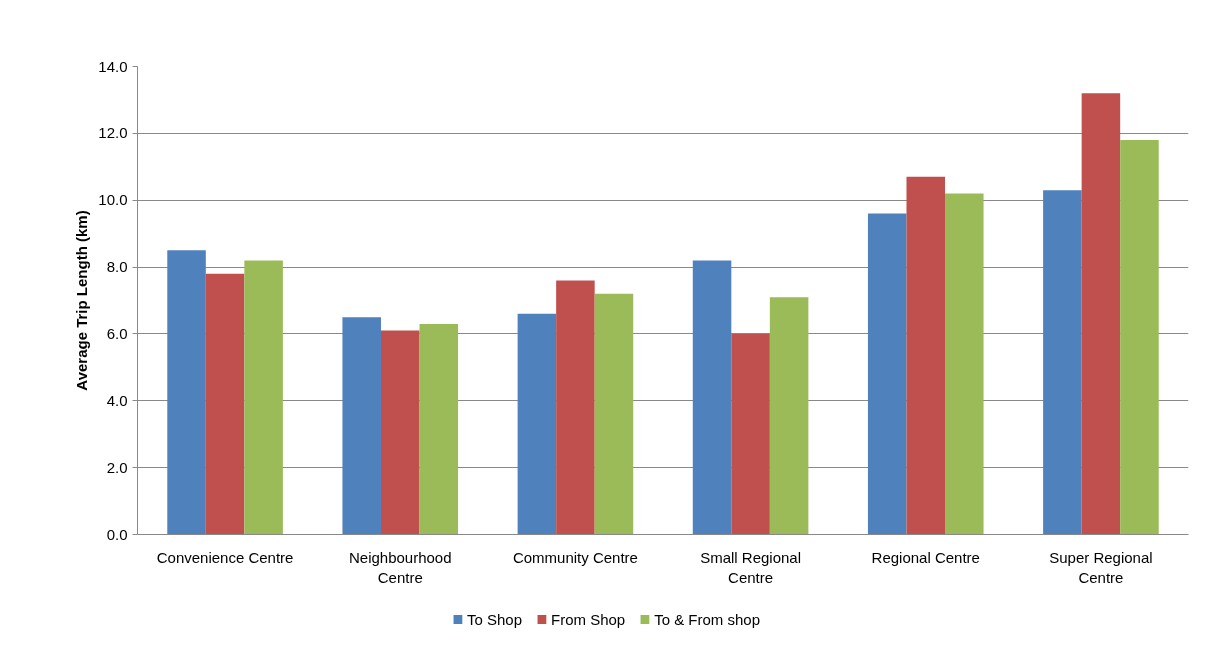 Image resolution: width=1212 pixels, height=648 pixels. Describe the element at coordinates (707, 619) in the screenshot. I see `legend-label: To & From shop` at that location.